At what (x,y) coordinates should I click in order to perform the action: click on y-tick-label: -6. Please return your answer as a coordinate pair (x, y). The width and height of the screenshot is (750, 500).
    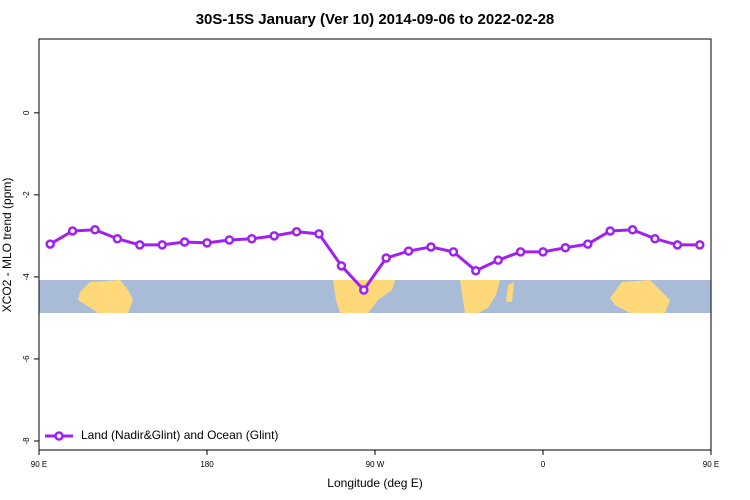
    Looking at the image, I should click on (26, 359).